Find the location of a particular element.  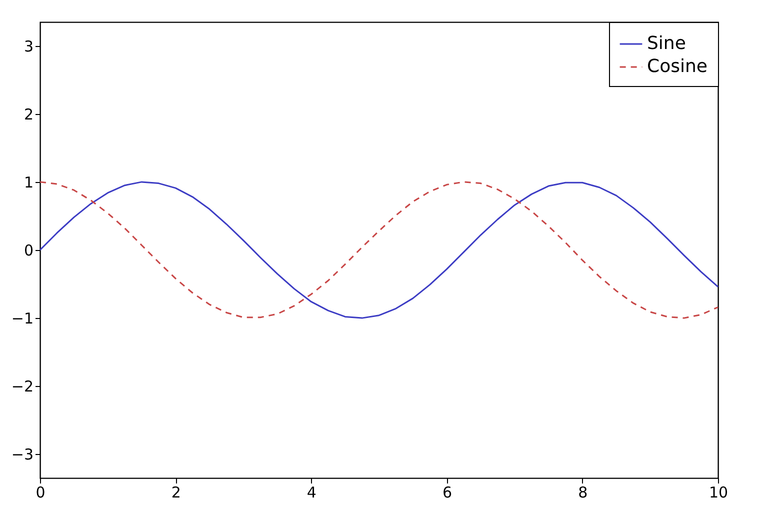

x-tick-label: 10 is located at coordinates (718, 493).